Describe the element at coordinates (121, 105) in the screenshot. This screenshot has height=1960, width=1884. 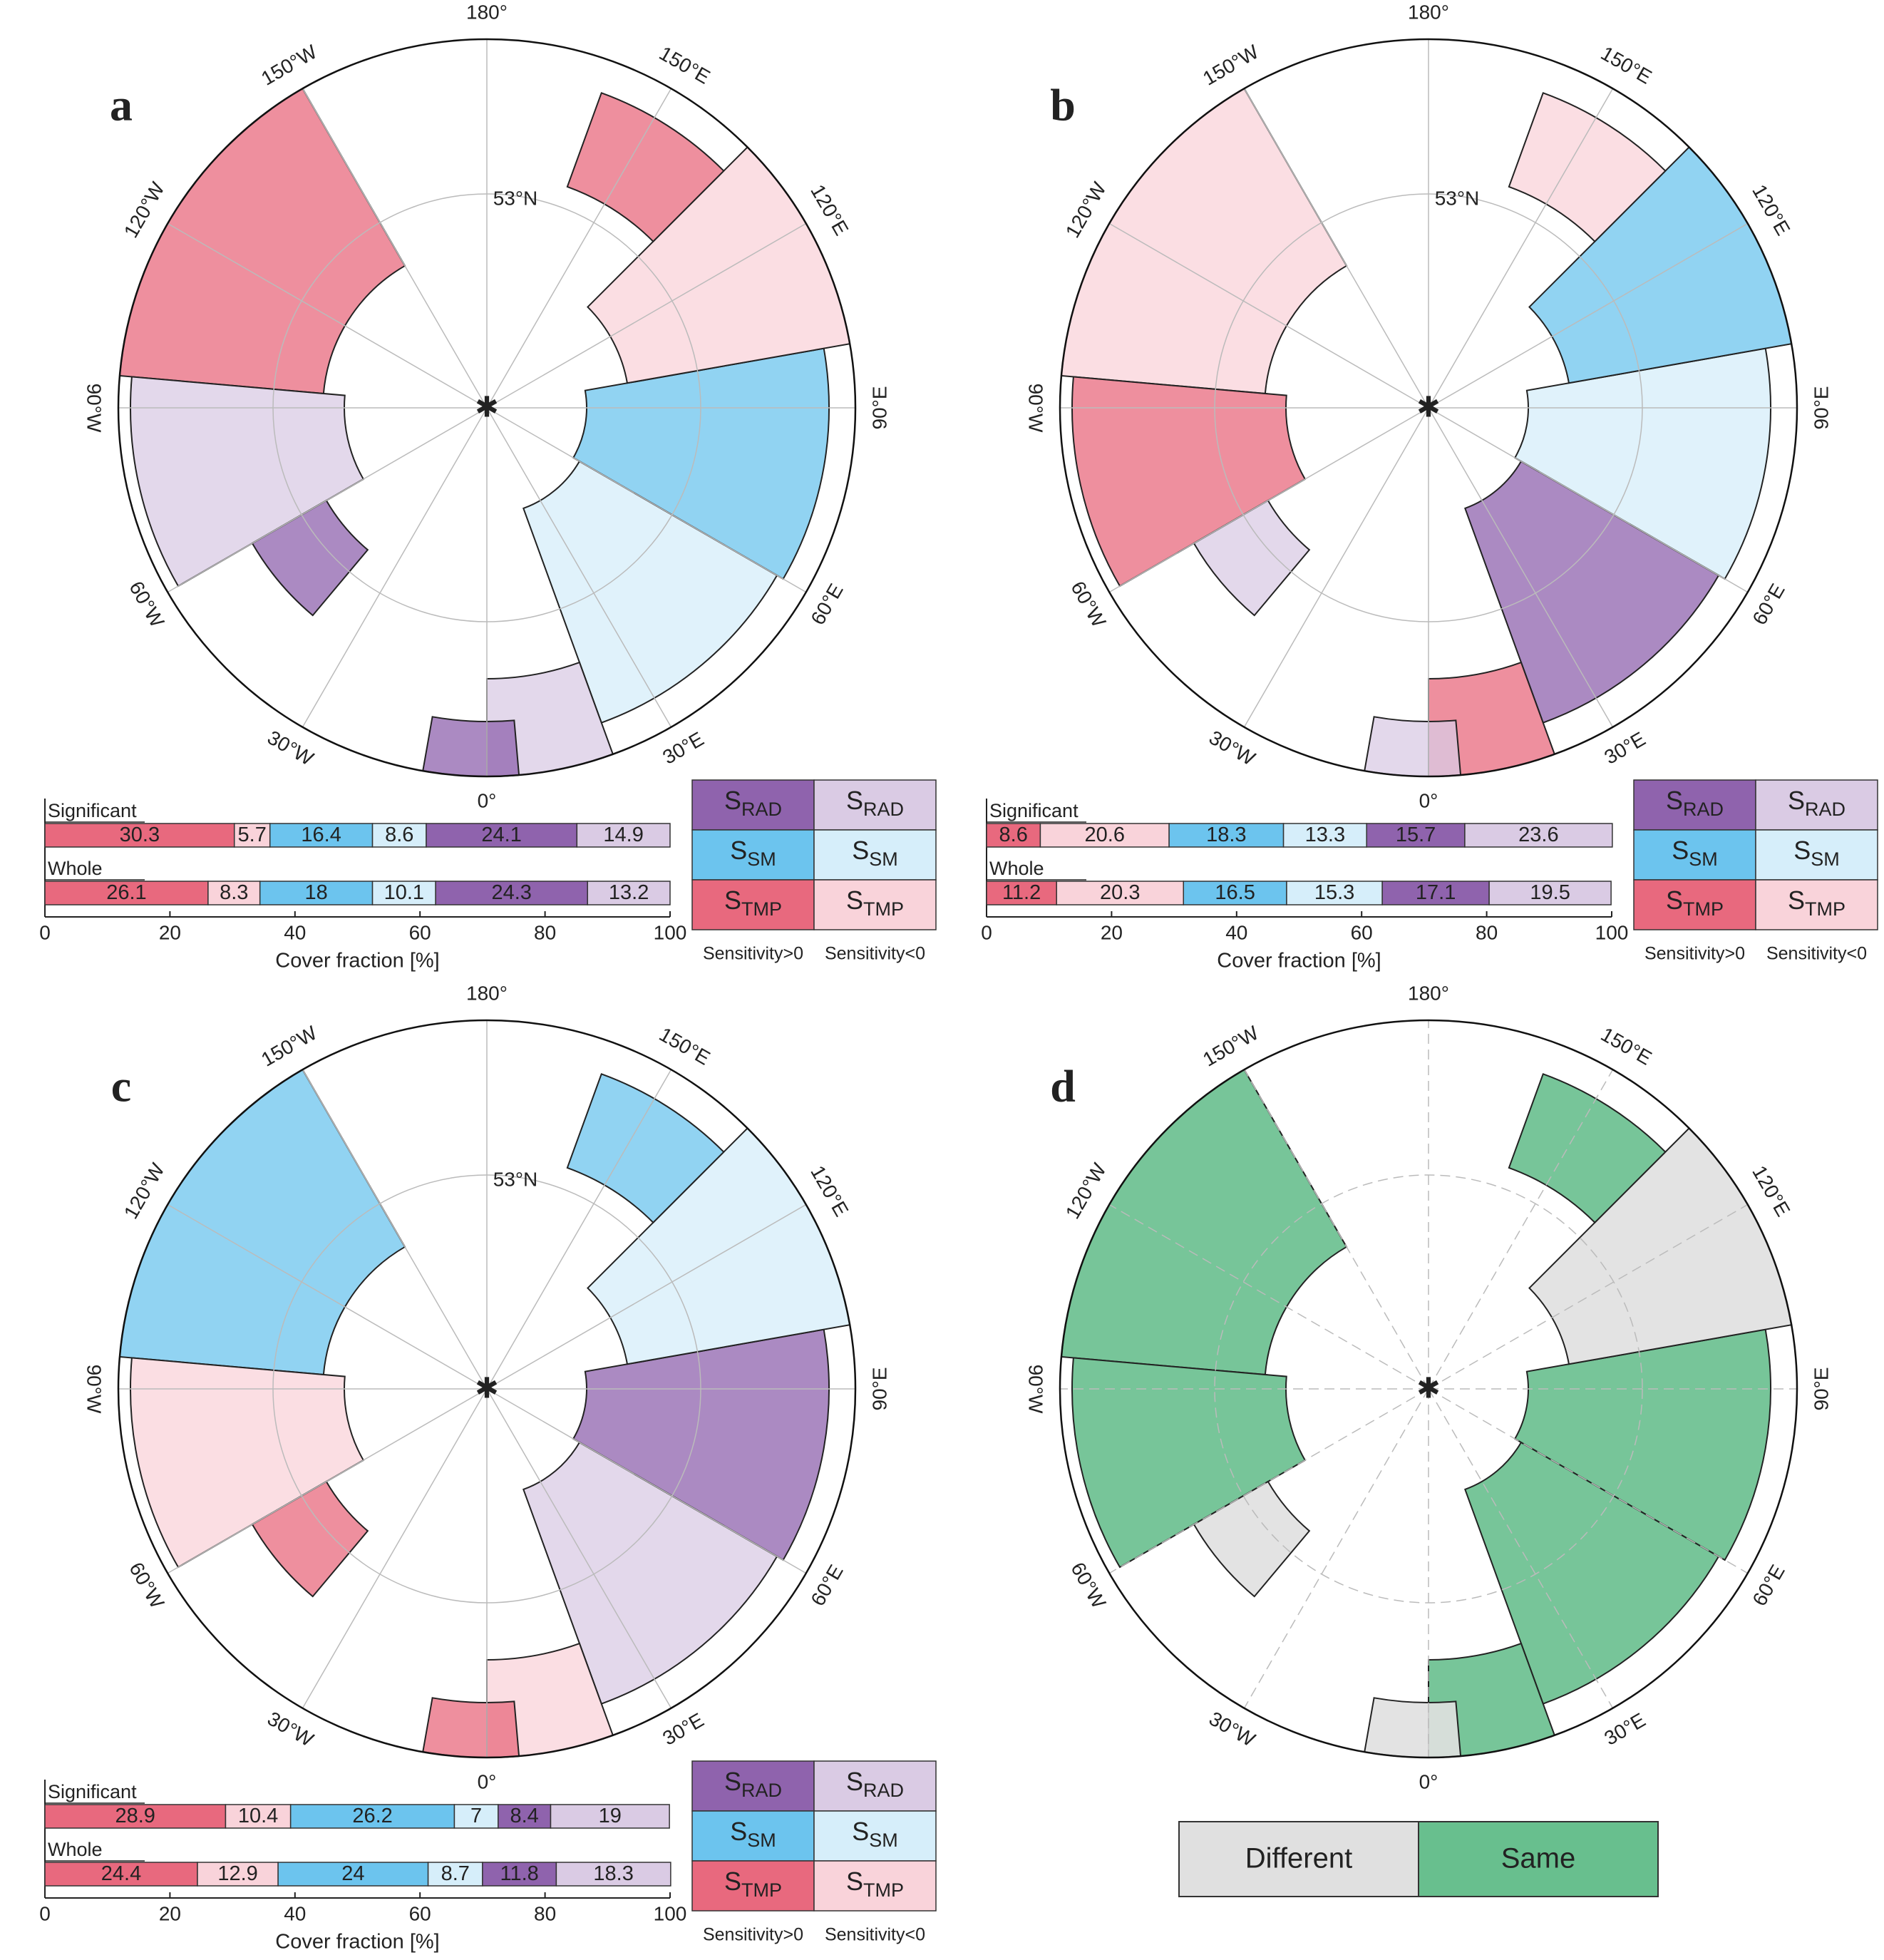
I see `panel-letter: a` at that location.